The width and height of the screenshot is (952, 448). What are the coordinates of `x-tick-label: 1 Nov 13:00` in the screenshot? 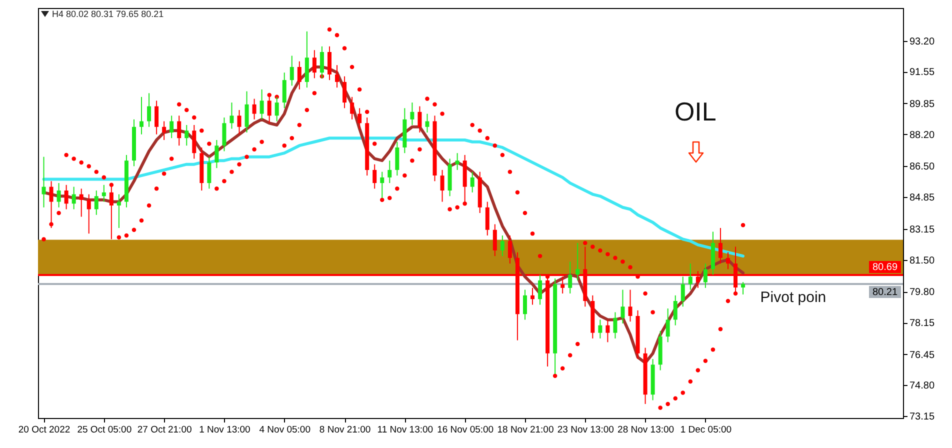 It's located at (224, 430).